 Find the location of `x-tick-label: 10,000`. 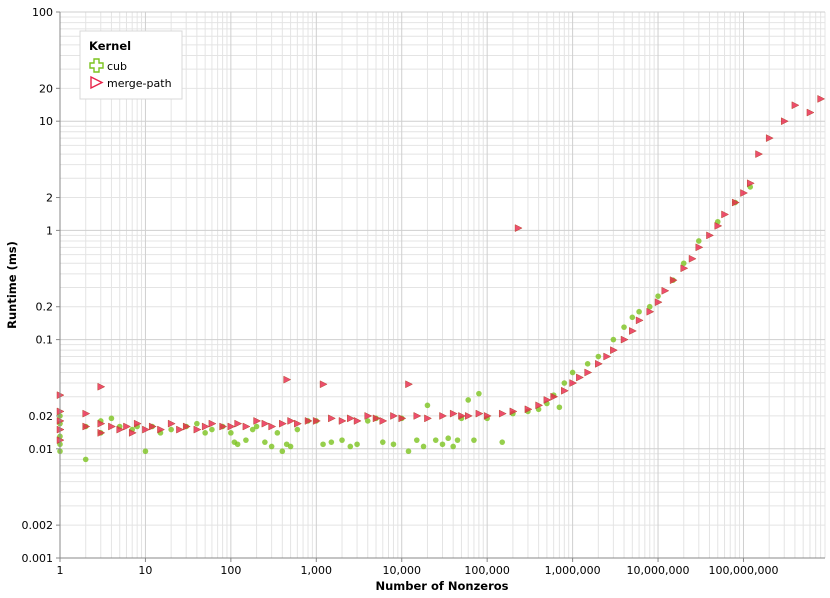

x-tick-label: 10,000 is located at coordinates (401, 570).